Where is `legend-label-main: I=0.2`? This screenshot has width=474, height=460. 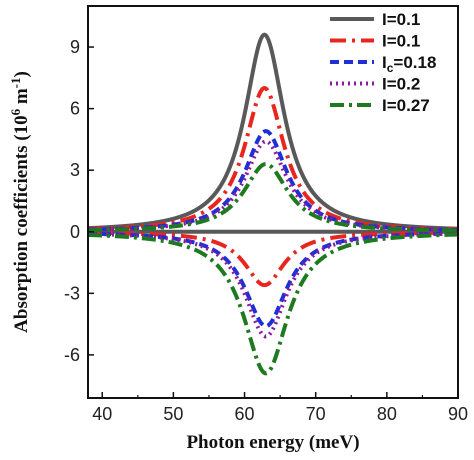 legend-label-main: I=0.2 is located at coordinates (401, 84).